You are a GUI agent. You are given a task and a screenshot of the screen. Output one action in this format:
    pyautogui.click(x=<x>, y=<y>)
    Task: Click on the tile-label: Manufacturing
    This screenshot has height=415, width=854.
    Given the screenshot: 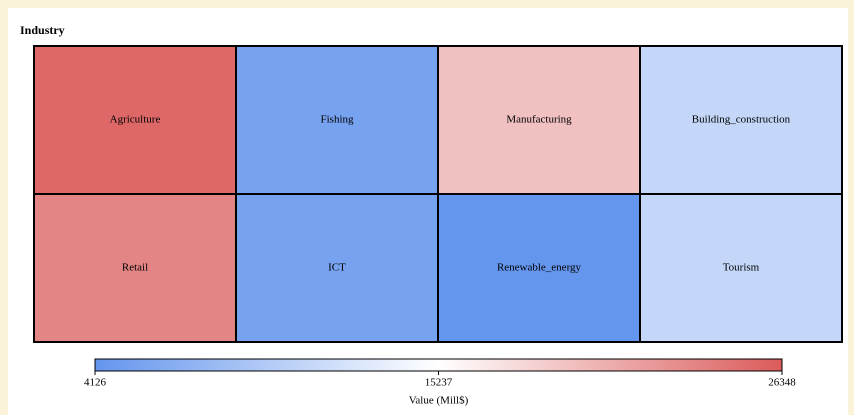 What is the action you would take?
    pyautogui.click(x=539, y=120)
    